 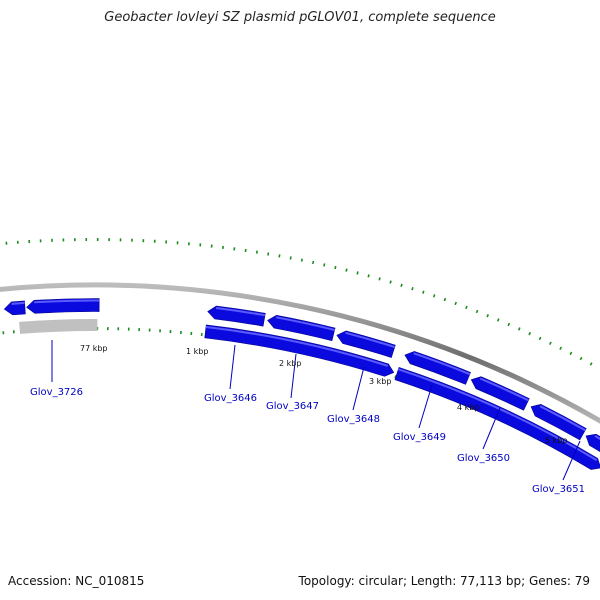 I want to click on gene-label-glov-3650: Glov_3650, so click(x=483, y=458).